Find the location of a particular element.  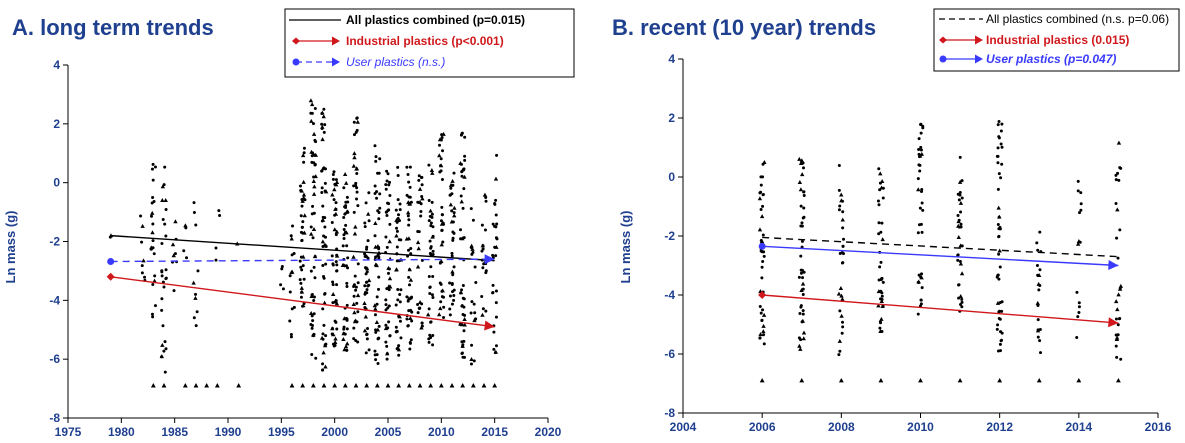

y-tick-label-a: -4 is located at coordinates (54, 300).